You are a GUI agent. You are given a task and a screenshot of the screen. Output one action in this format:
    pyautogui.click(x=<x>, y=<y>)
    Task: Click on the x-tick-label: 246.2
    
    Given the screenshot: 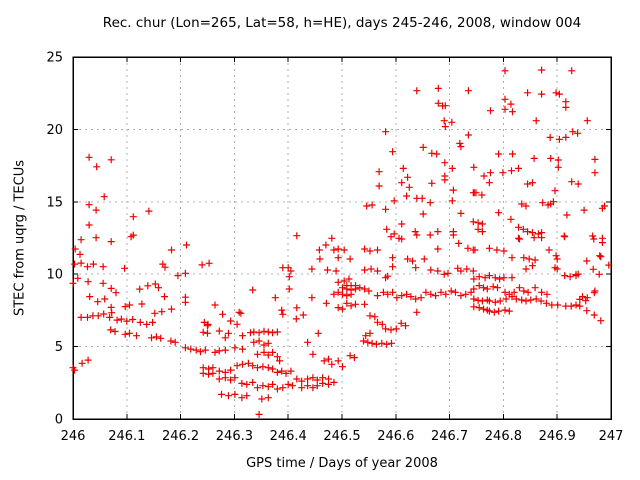 What is the action you would take?
    pyautogui.click(x=180, y=436)
    